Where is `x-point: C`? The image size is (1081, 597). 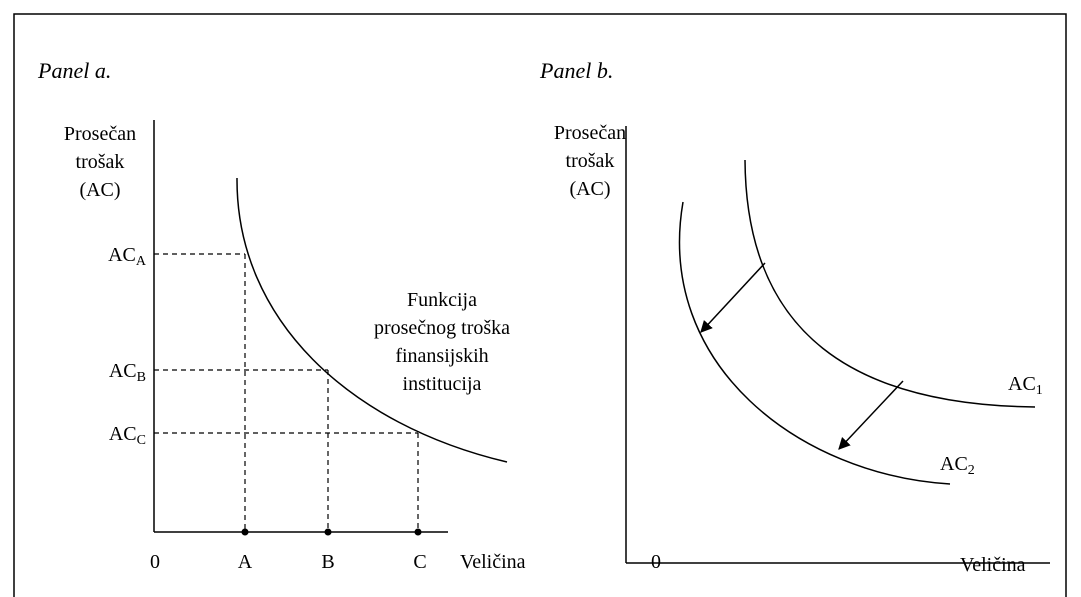 x-point: C is located at coordinates (419, 562).